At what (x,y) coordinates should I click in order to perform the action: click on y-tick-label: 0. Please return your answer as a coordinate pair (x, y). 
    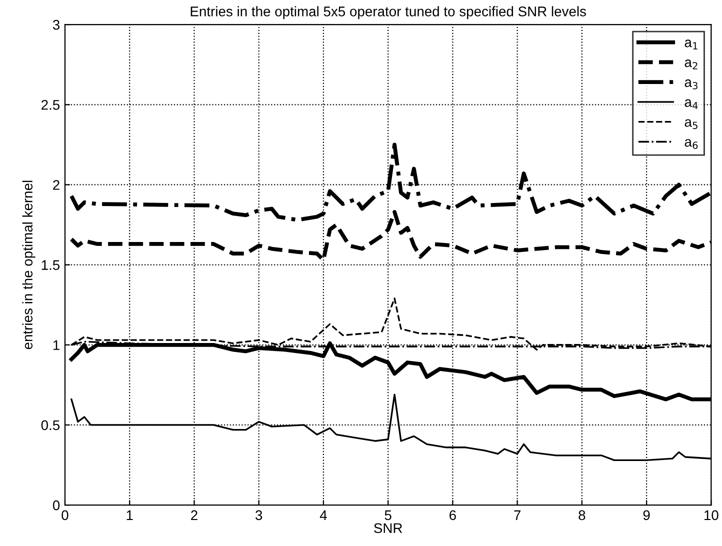
    Looking at the image, I should click on (56, 505).